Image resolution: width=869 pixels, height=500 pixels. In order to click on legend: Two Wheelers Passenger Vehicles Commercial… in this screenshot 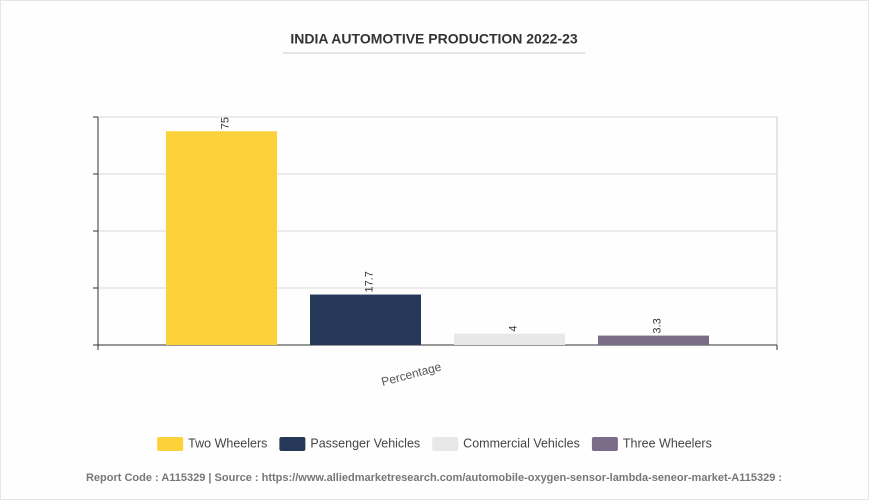, I will do `click(434, 443)`.